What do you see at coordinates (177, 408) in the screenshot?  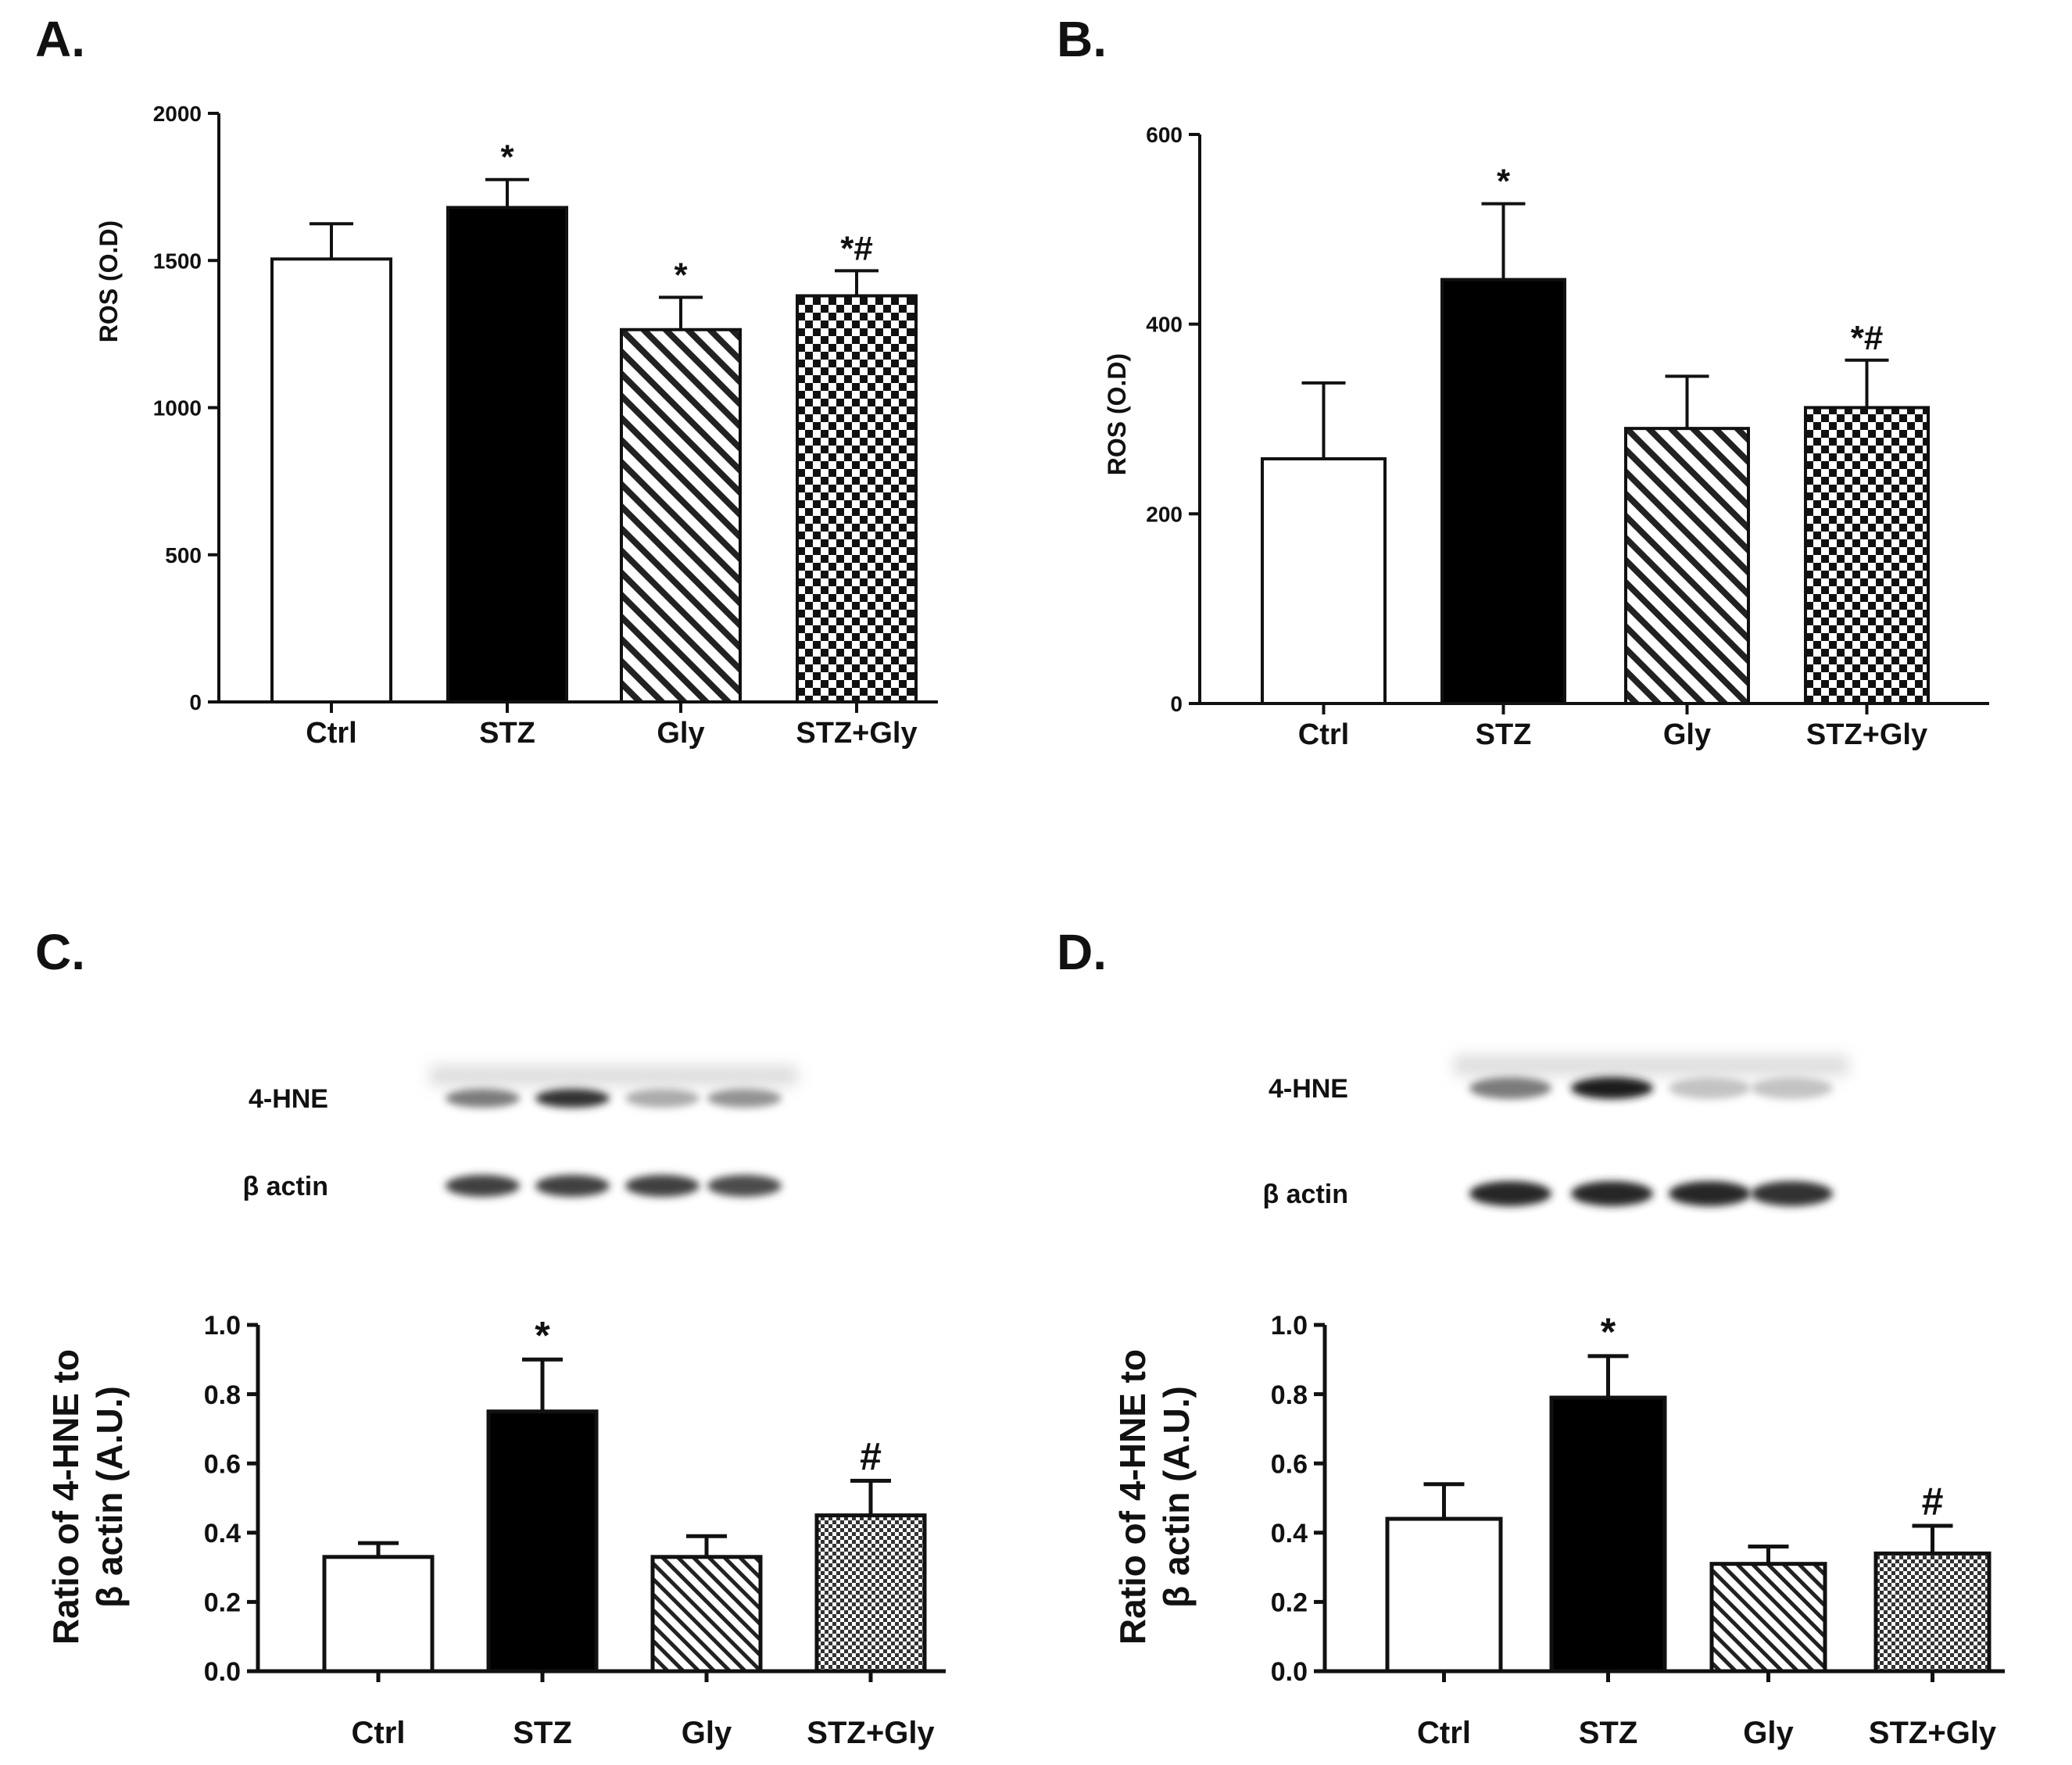 I see `y-tick-label: 1000` at bounding box center [177, 408].